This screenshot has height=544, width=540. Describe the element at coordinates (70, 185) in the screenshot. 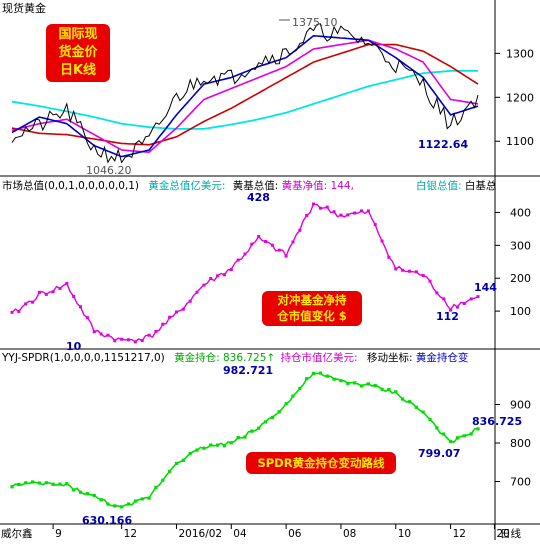

I see `panel2-indicator-name: 市场总值(0,0,1,0,0,0,0,0,1)` at that location.